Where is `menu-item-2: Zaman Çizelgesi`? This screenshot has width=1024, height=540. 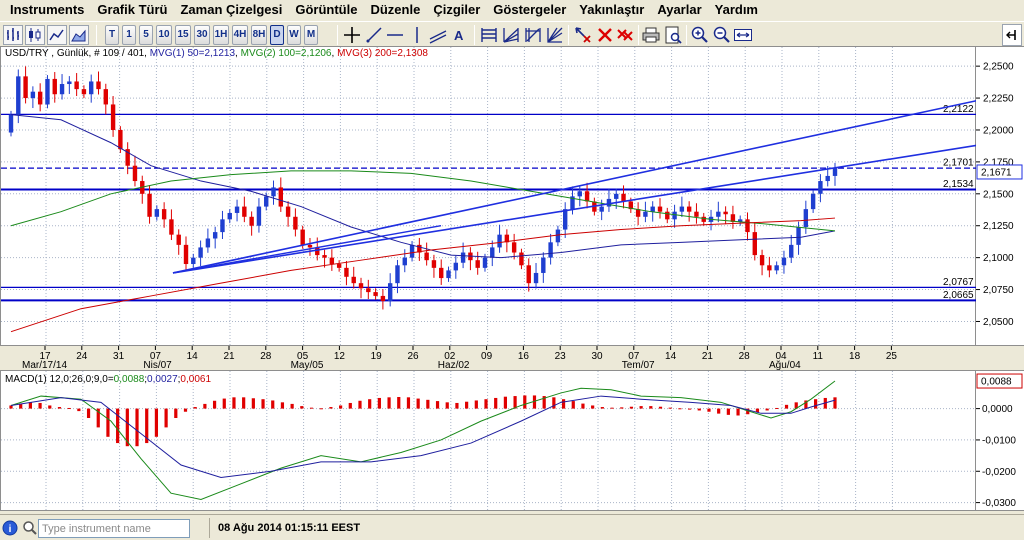
menu-item-2: Zaman Çizelgesi is located at coordinates (231, 9).